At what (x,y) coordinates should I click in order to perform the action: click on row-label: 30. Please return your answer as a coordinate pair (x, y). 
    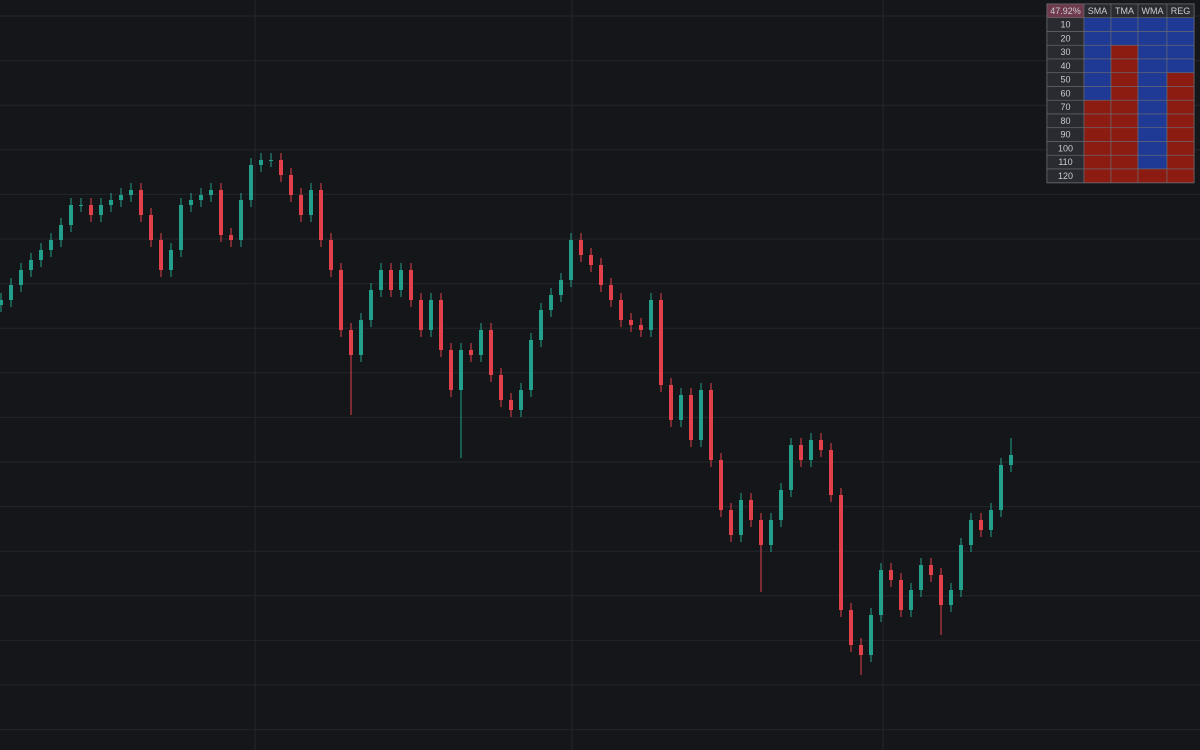
    Looking at the image, I should click on (1065, 52).